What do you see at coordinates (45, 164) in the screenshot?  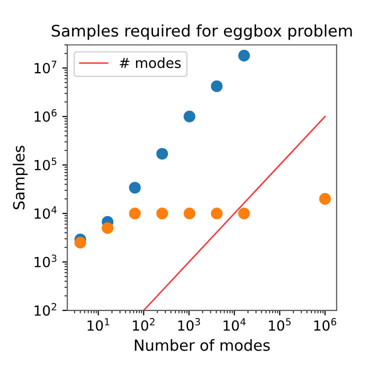 I see `y-tick-label: 10$^{5}$` at bounding box center [45, 164].